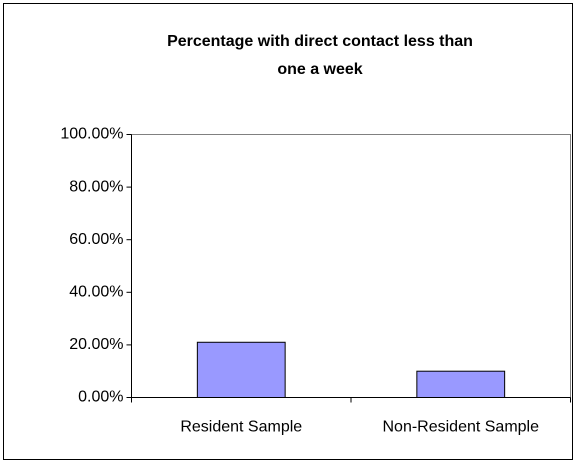  Describe the element at coordinates (96, 186) in the screenshot. I see `y-tick-label: 80.00%` at that location.